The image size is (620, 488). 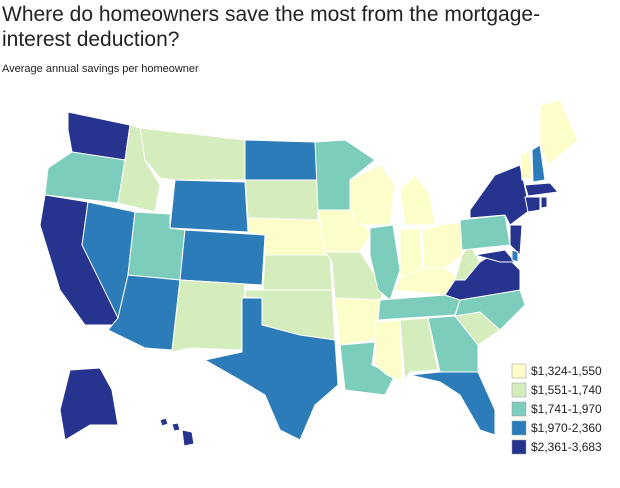 I want to click on legend-label: $2,361-3,683, so click(x=566, y=447).